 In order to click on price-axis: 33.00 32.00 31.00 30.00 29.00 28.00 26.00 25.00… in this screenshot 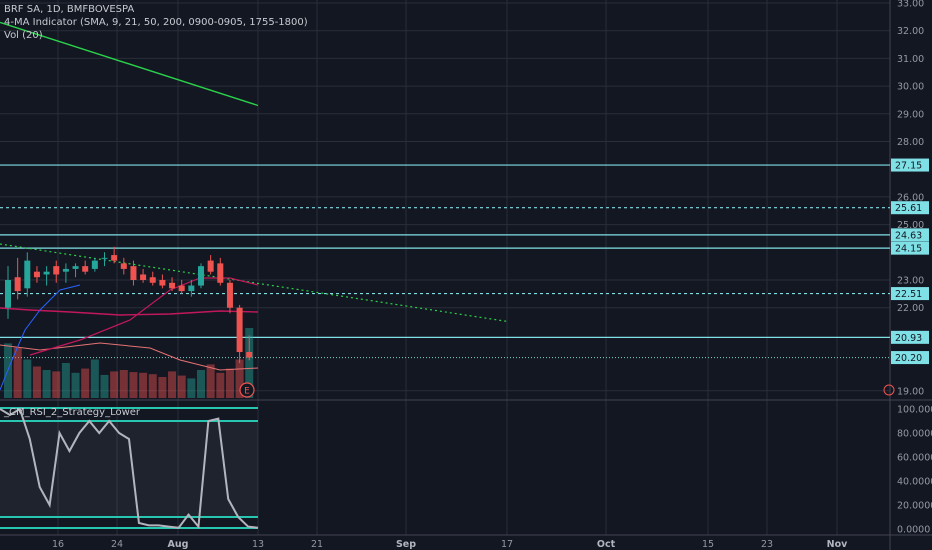, I will do `click(914, 268)`.